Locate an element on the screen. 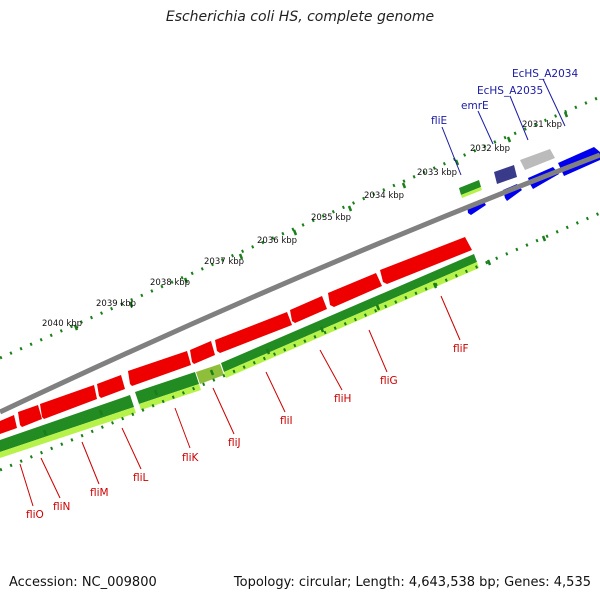  scale-label: 2039 kbp is located at coordinates (116, 304).